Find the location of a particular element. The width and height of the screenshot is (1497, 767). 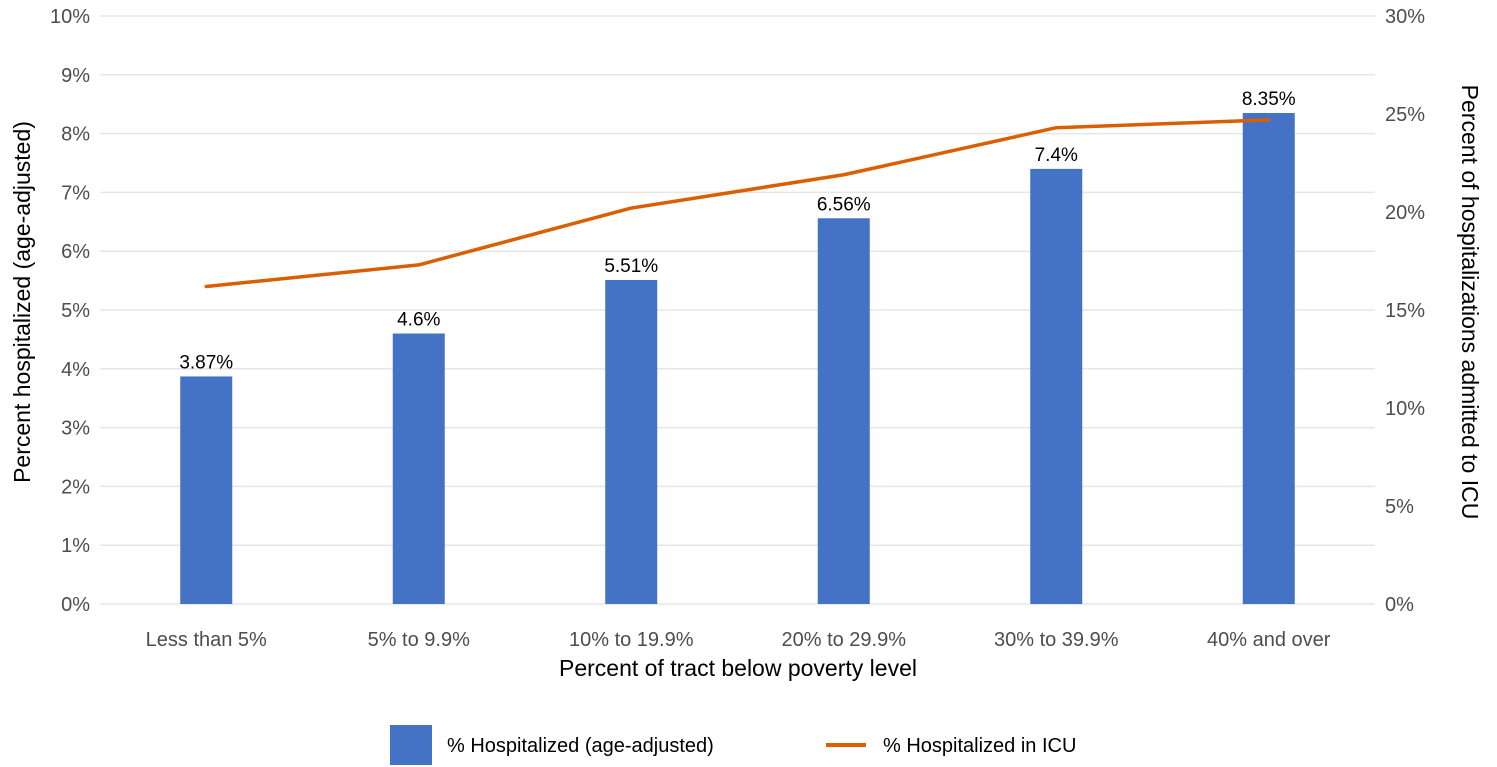

y2-tick-label: 5% is located at coordinates (1399, 507).